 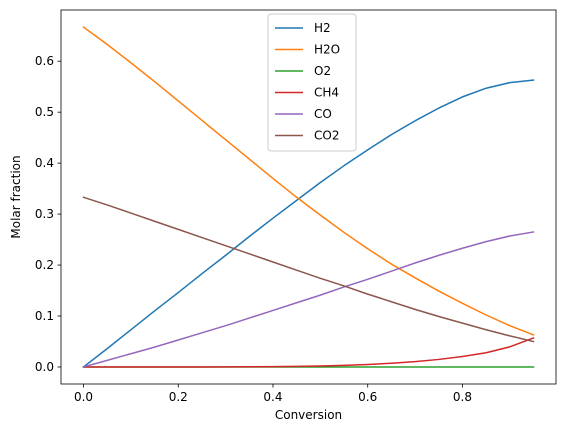 I want to click on y-tick-label: 0.4, so click(x=44, y=163).